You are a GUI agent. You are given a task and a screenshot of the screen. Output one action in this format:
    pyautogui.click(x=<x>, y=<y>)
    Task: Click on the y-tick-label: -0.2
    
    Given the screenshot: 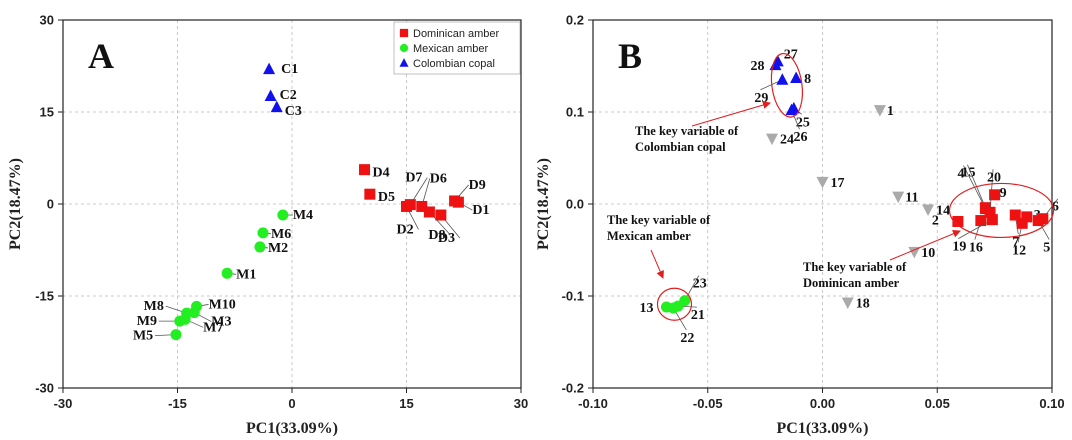 What is the action you would take?
    pyautogui.click(x=573, y=388)
    